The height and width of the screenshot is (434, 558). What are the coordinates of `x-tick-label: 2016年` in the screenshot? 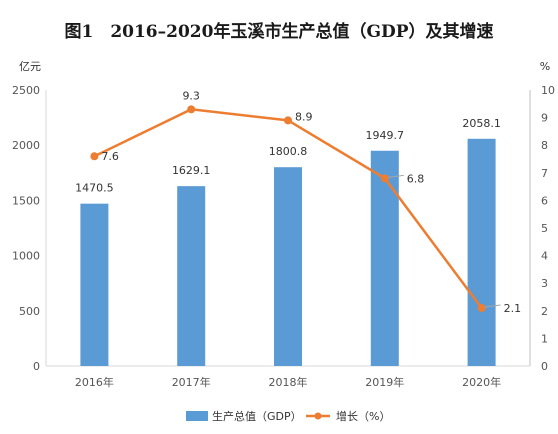 It's located at (94, 382).